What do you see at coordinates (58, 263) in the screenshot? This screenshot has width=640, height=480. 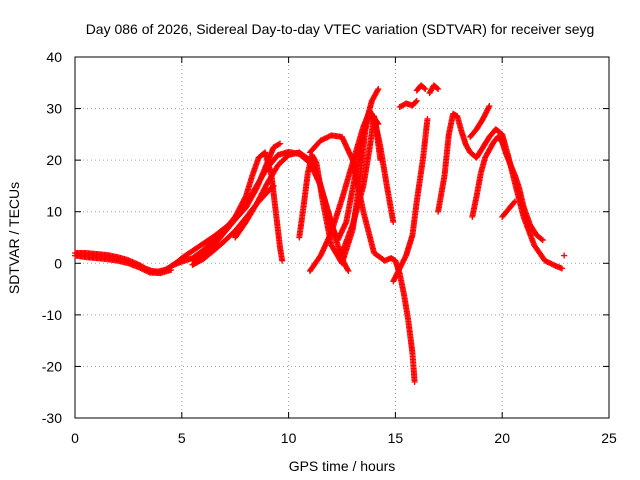 I see `y-tick-label: 0` at bounding box center [58, 263].